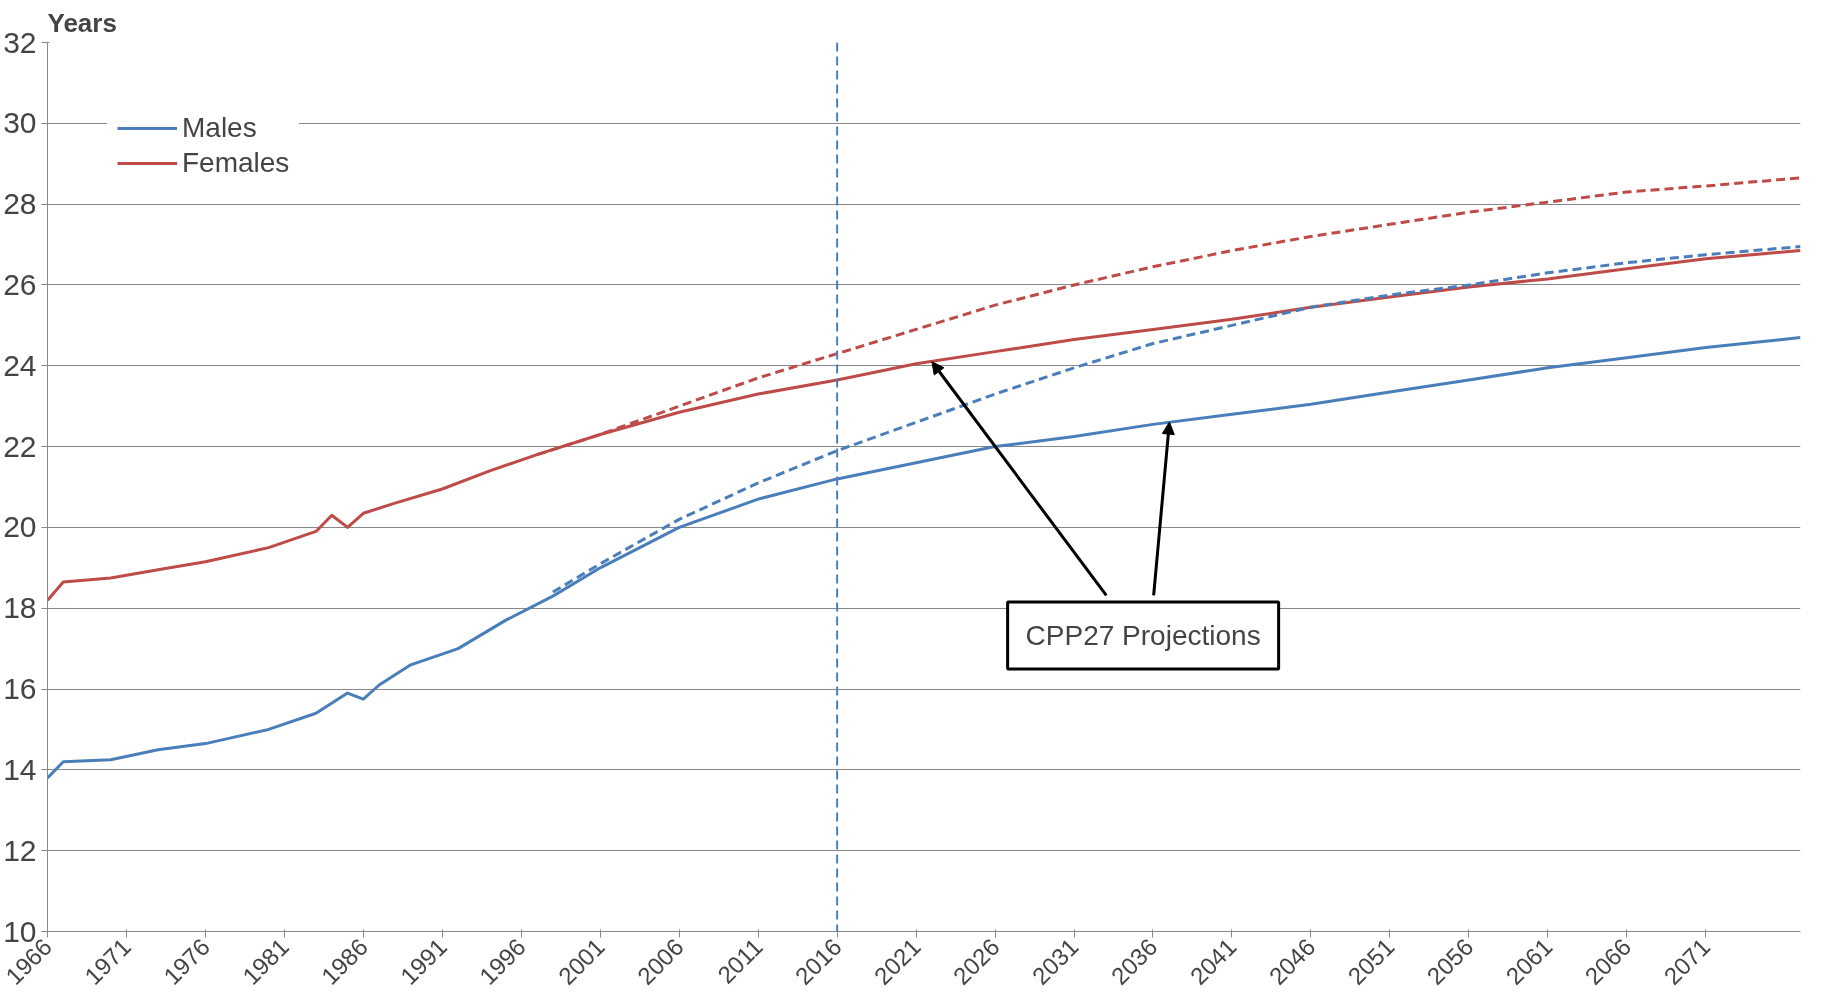 The height and width of the screenshot is (1005, 1831). Describe the element at coordinates (236, 163) in the screenshot. I see `legend-label: Females` at that location.